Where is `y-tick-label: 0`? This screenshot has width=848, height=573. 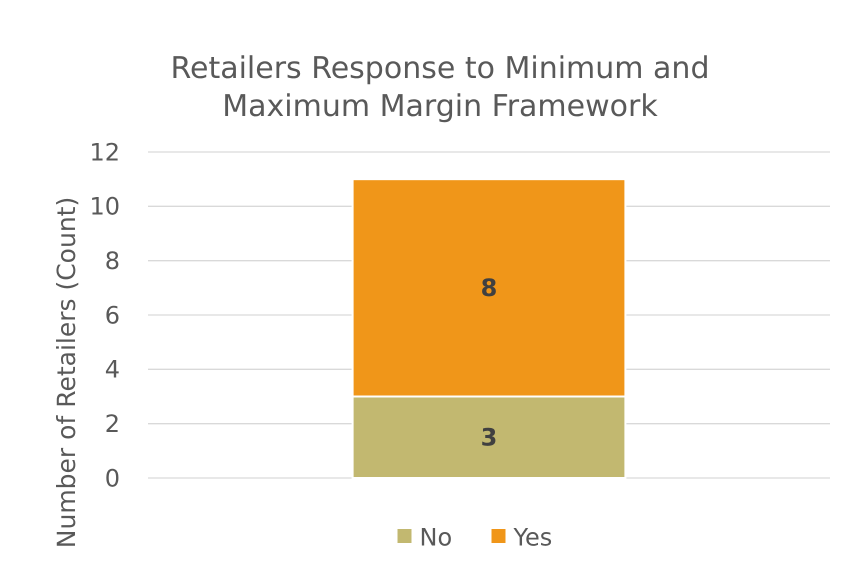
y-tick-label: 0 is located at coordinates (112, 478).